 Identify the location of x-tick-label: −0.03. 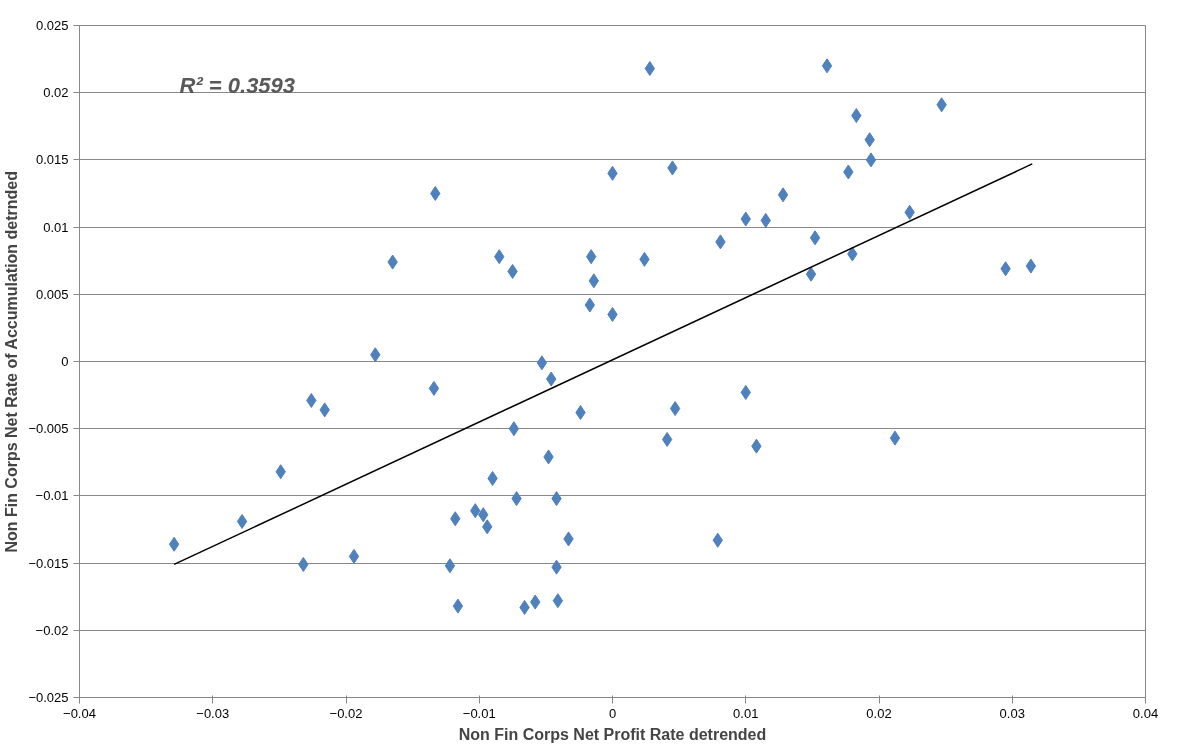
(213, 713).